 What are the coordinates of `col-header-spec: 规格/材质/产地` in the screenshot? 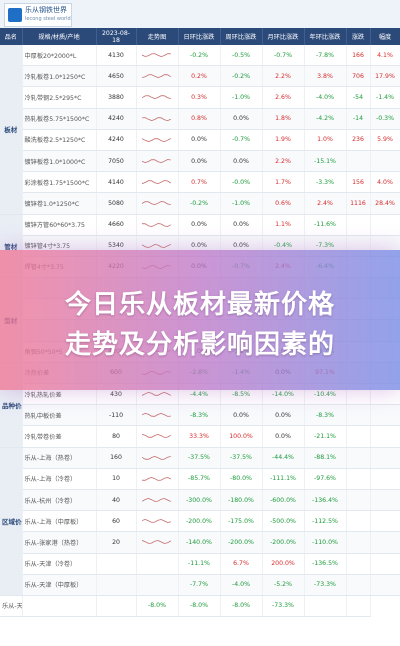 It's located at (59, 36).